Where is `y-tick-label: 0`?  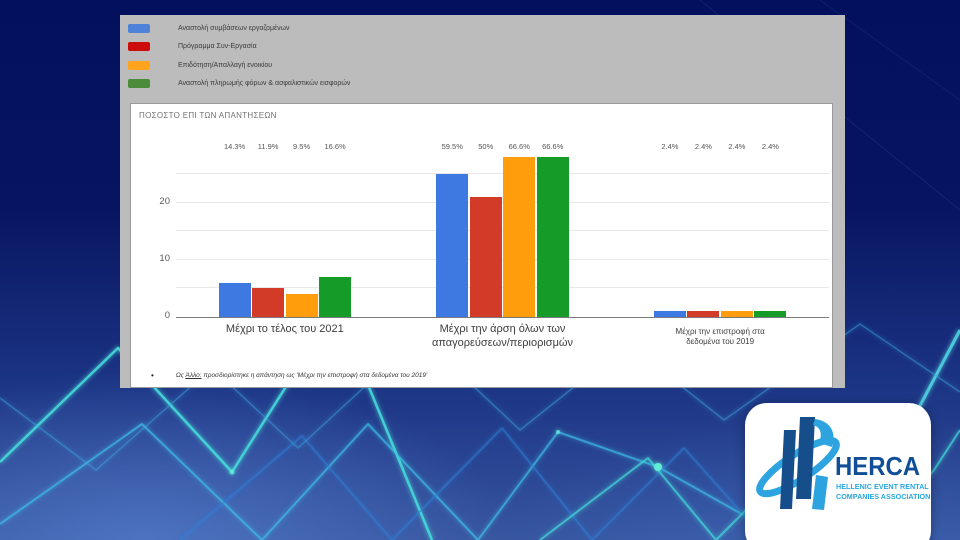 y-tick-label: 0 is located at coordinates (167, 315).